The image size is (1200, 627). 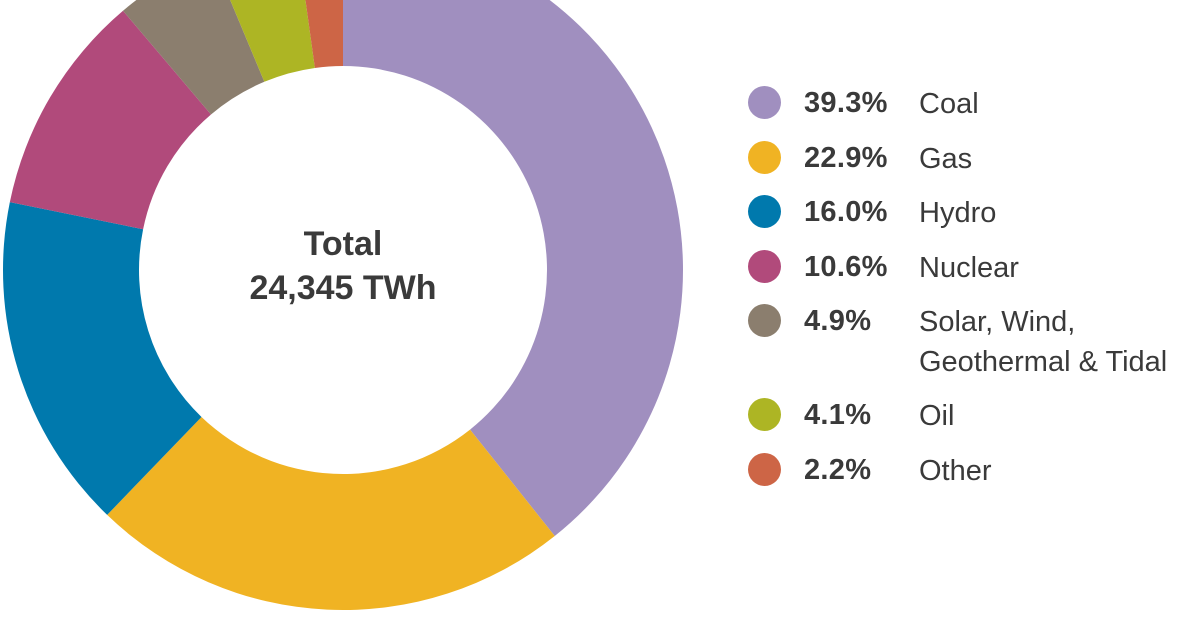 I want to click on legend-name: Oil, so click(x=937, y=416).